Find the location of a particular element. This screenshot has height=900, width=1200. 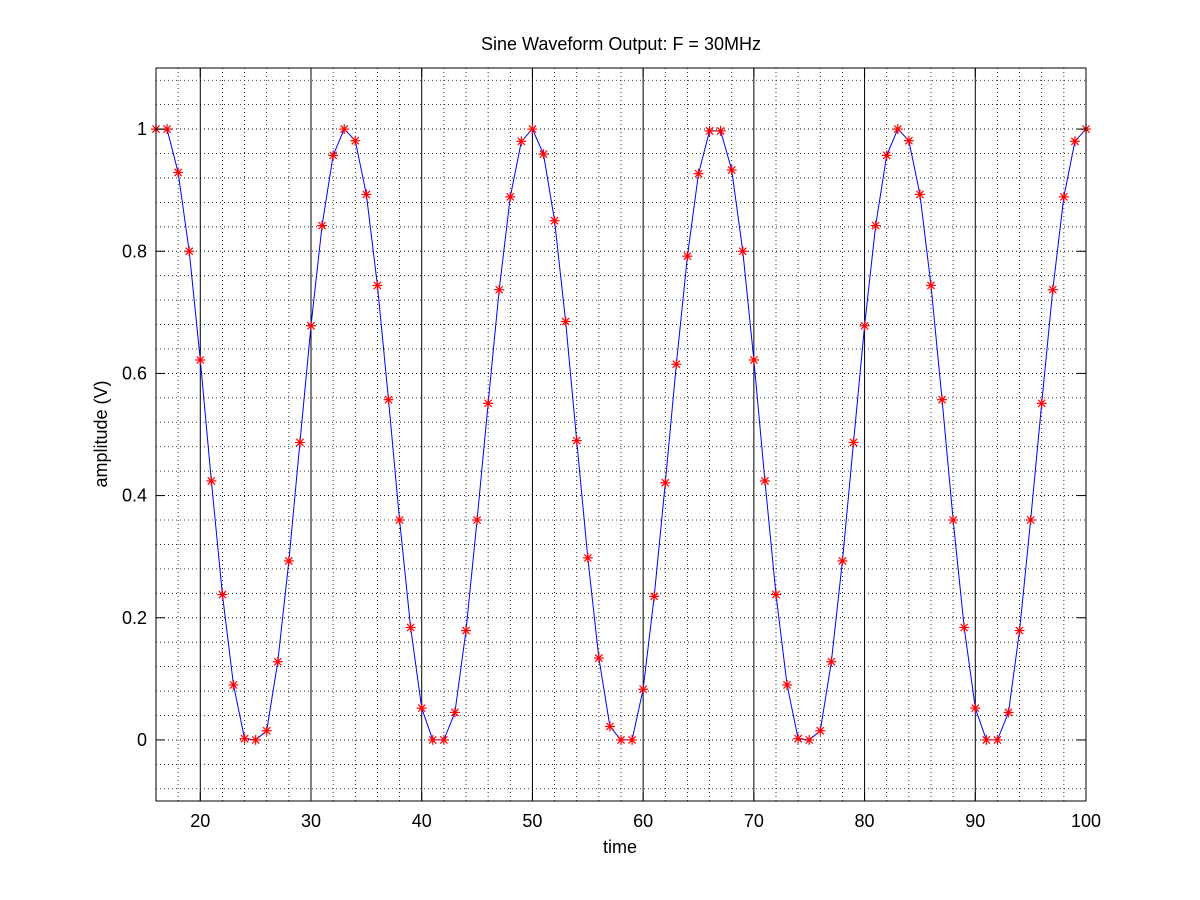

x-tick-label: 90 is located at coordinates (975, 821).